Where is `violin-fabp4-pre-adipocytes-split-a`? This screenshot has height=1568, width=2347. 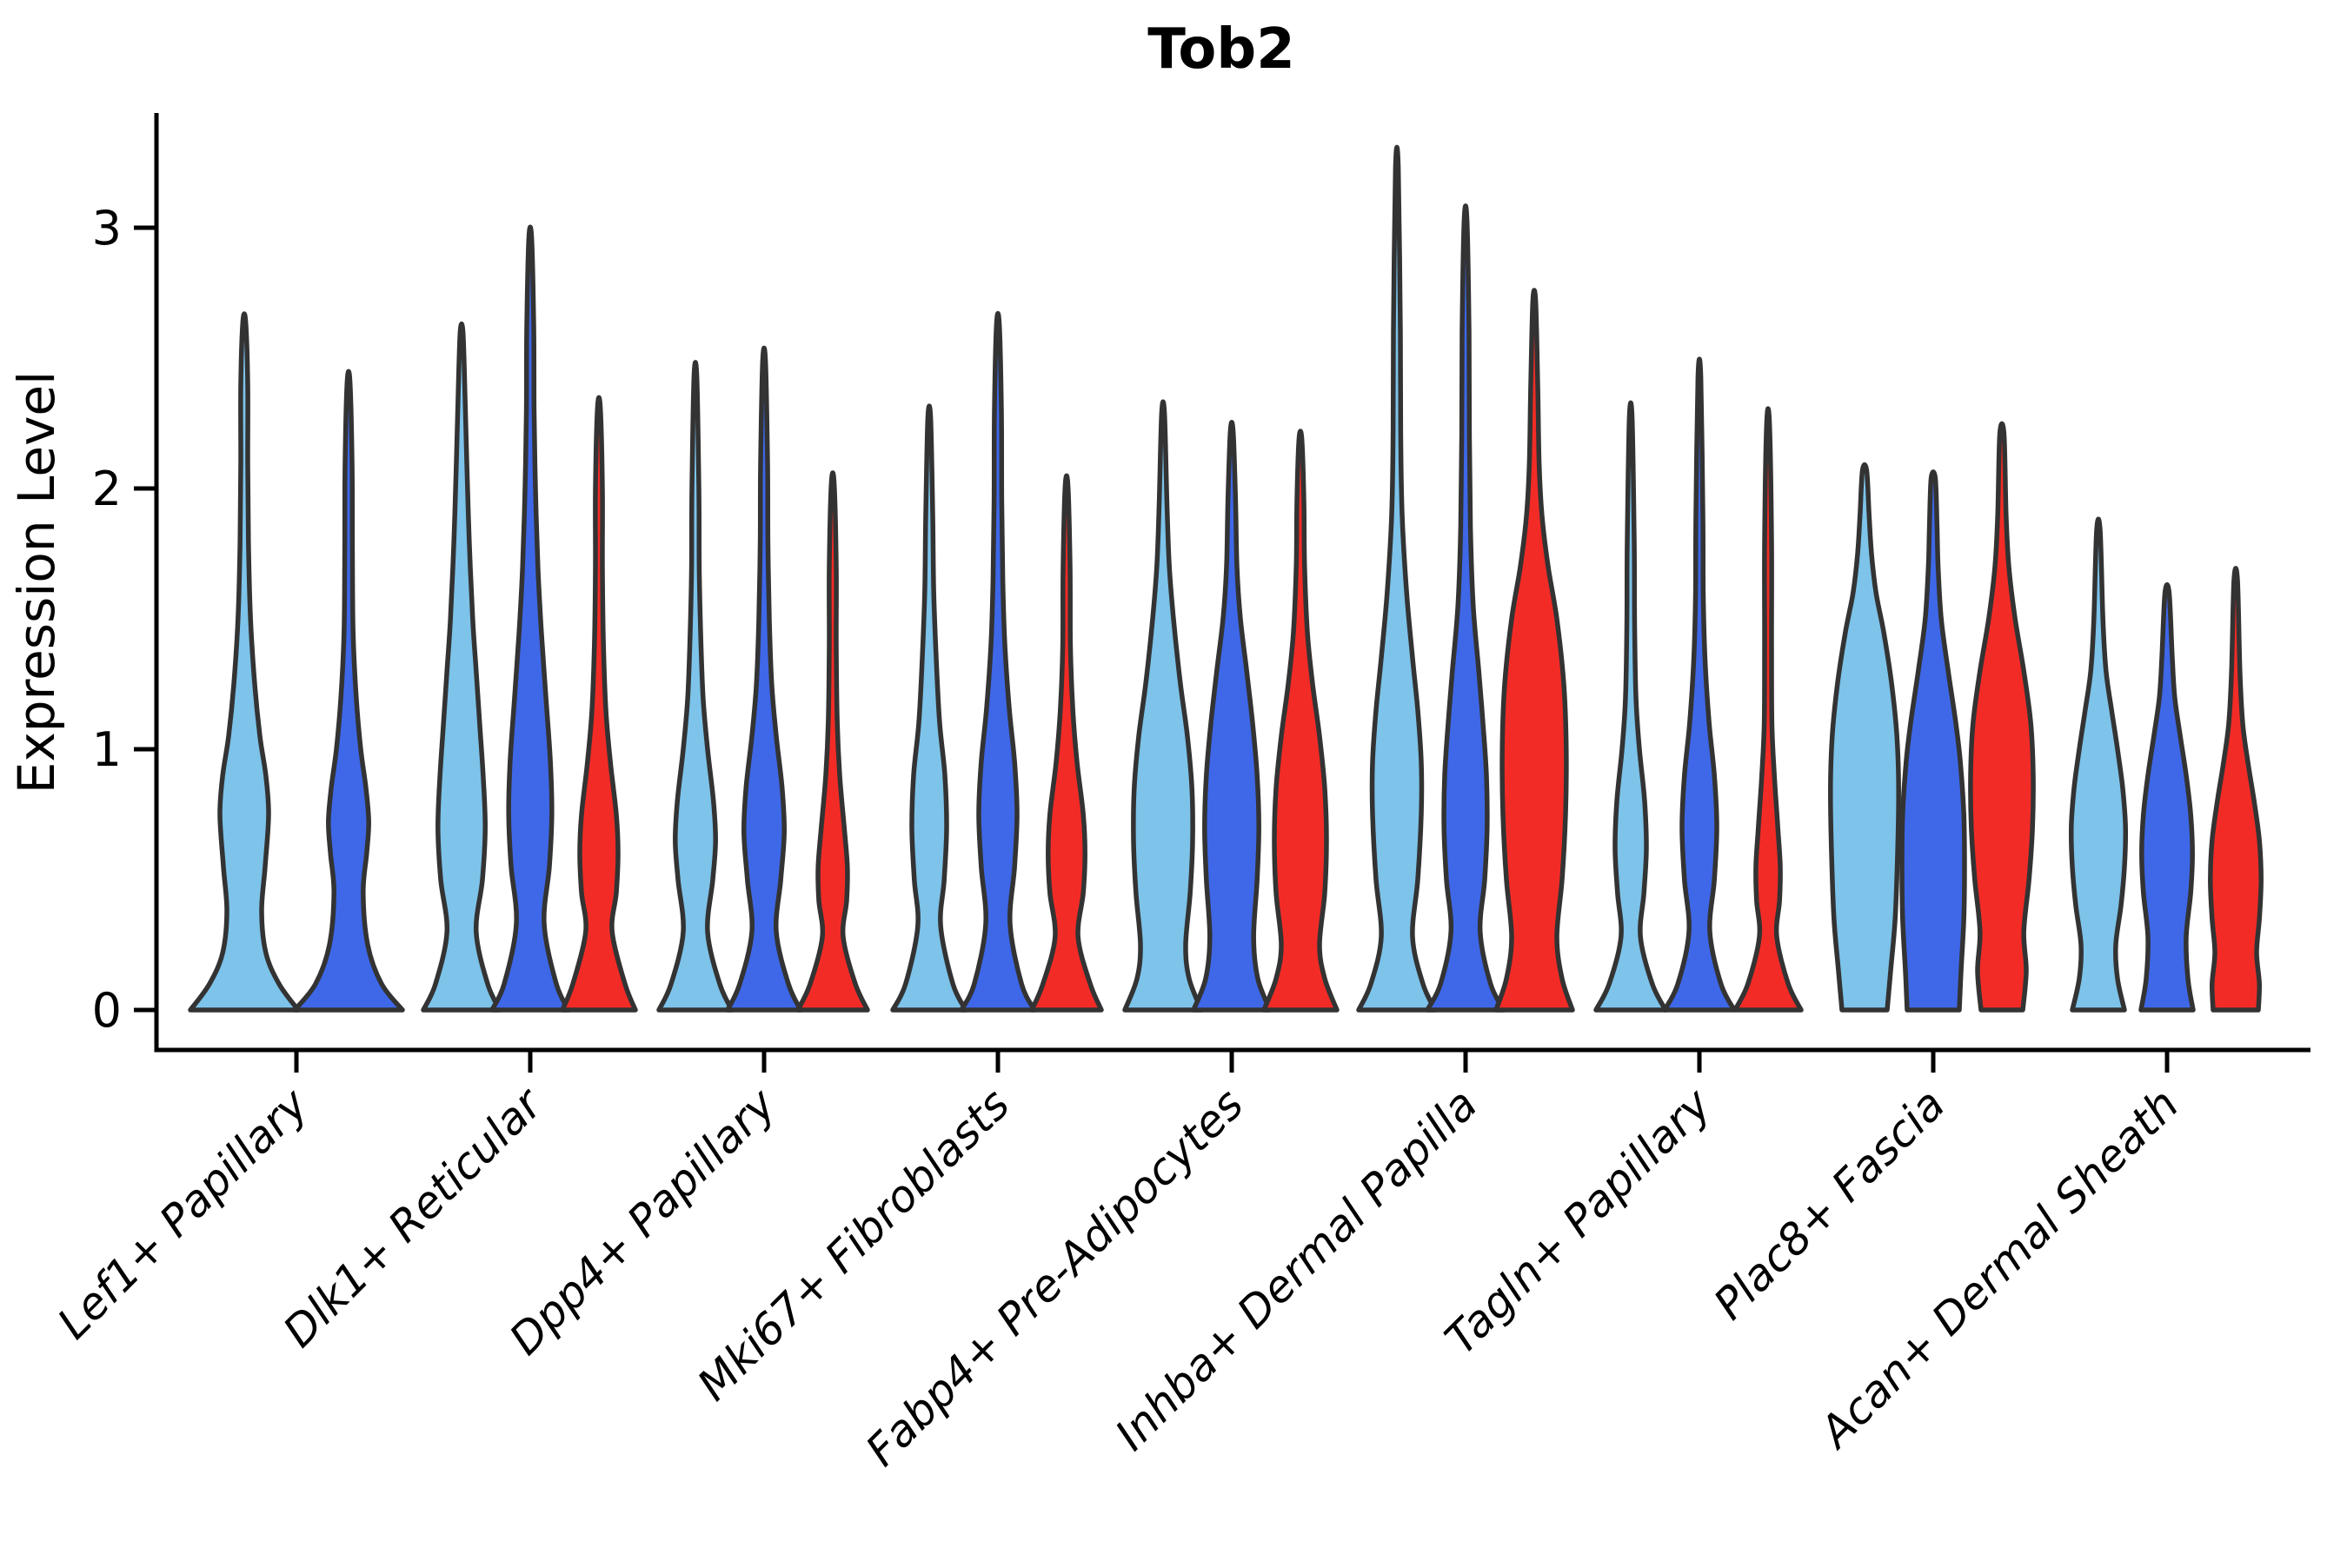
violin-fabp4-pre-adipocytes-split-a is located at coordinates (1163, 706).